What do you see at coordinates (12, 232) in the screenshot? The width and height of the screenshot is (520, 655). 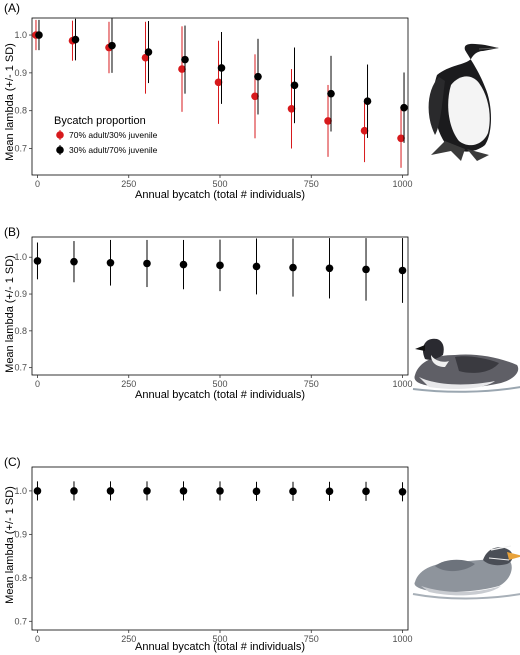 I see `panel-b-label: (B)` at bounding box center [12, 232].